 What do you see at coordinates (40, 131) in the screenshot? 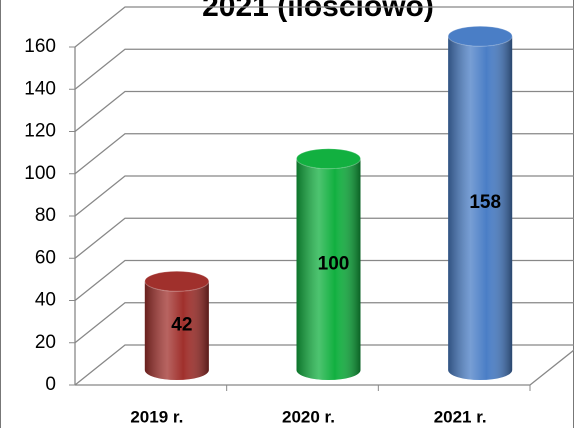
I see `y-tick-label: 120` at bounding box center [40, 131].